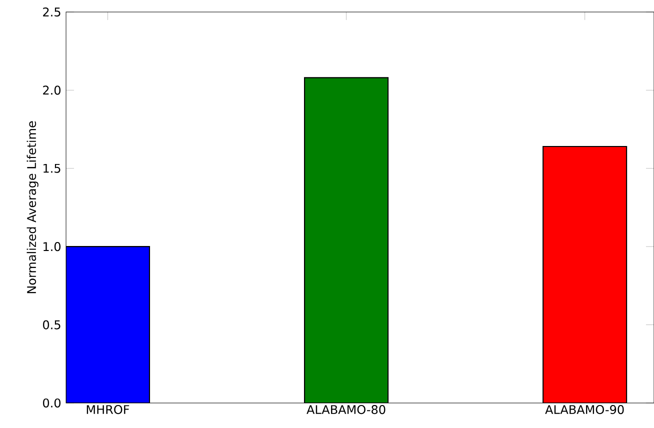 This screenshot has width=654, height=428. What do you see at coordinates (51, 403) in the screenshot?
I see `y-tick-label: 0.0` at bounding box center [51, 403].